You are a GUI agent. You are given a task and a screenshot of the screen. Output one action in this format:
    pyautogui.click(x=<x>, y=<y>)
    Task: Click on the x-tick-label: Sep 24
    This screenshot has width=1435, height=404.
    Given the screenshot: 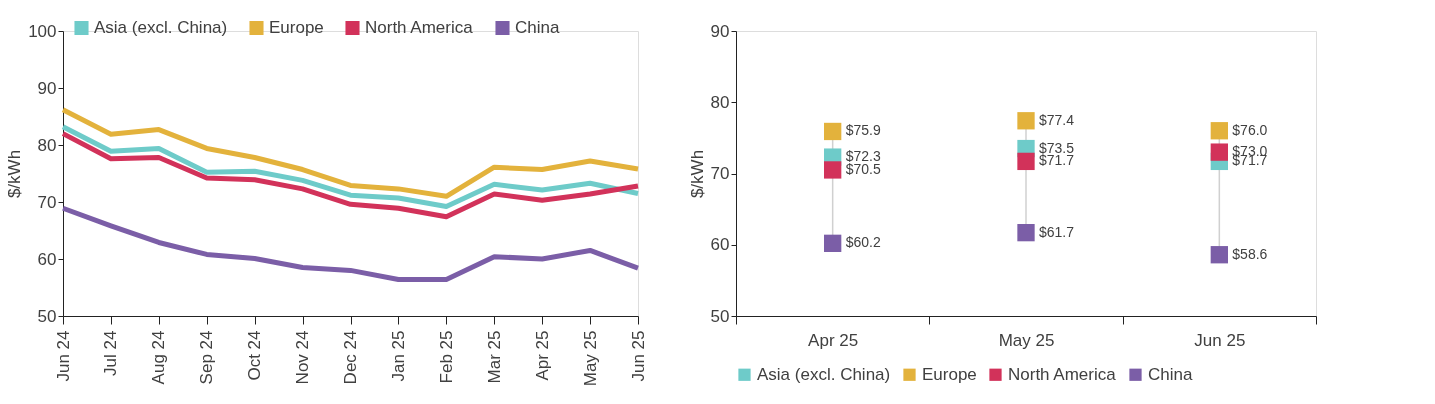 What is the action you would take?
    pyautogui.click(x=207, y=357)
    